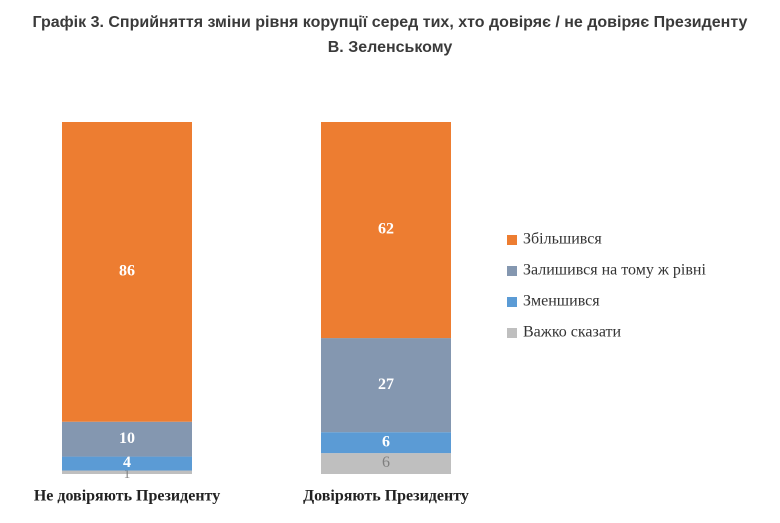  Describe the element at coordinates (562, 239) in the screenshot. I see `legend-label: Збільшився` at that location.